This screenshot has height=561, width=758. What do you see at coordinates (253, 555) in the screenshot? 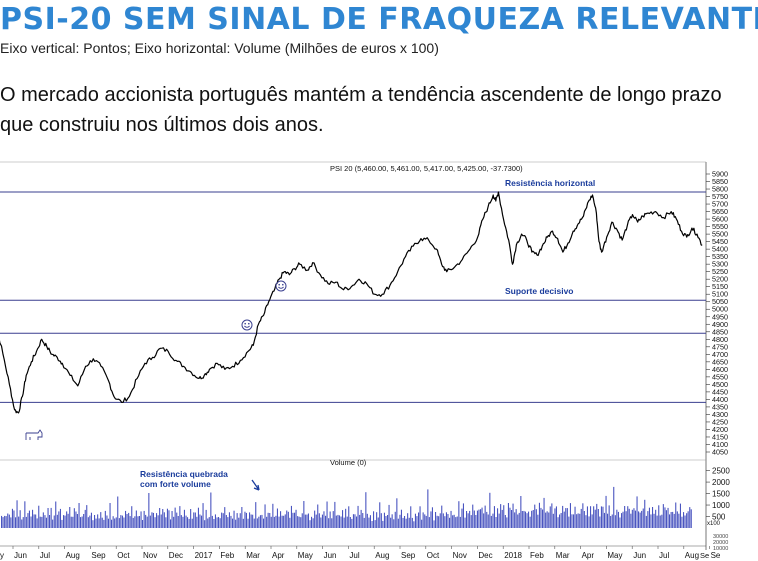
I see `x-tick-label: Mar` at bounding box center [253, 555].